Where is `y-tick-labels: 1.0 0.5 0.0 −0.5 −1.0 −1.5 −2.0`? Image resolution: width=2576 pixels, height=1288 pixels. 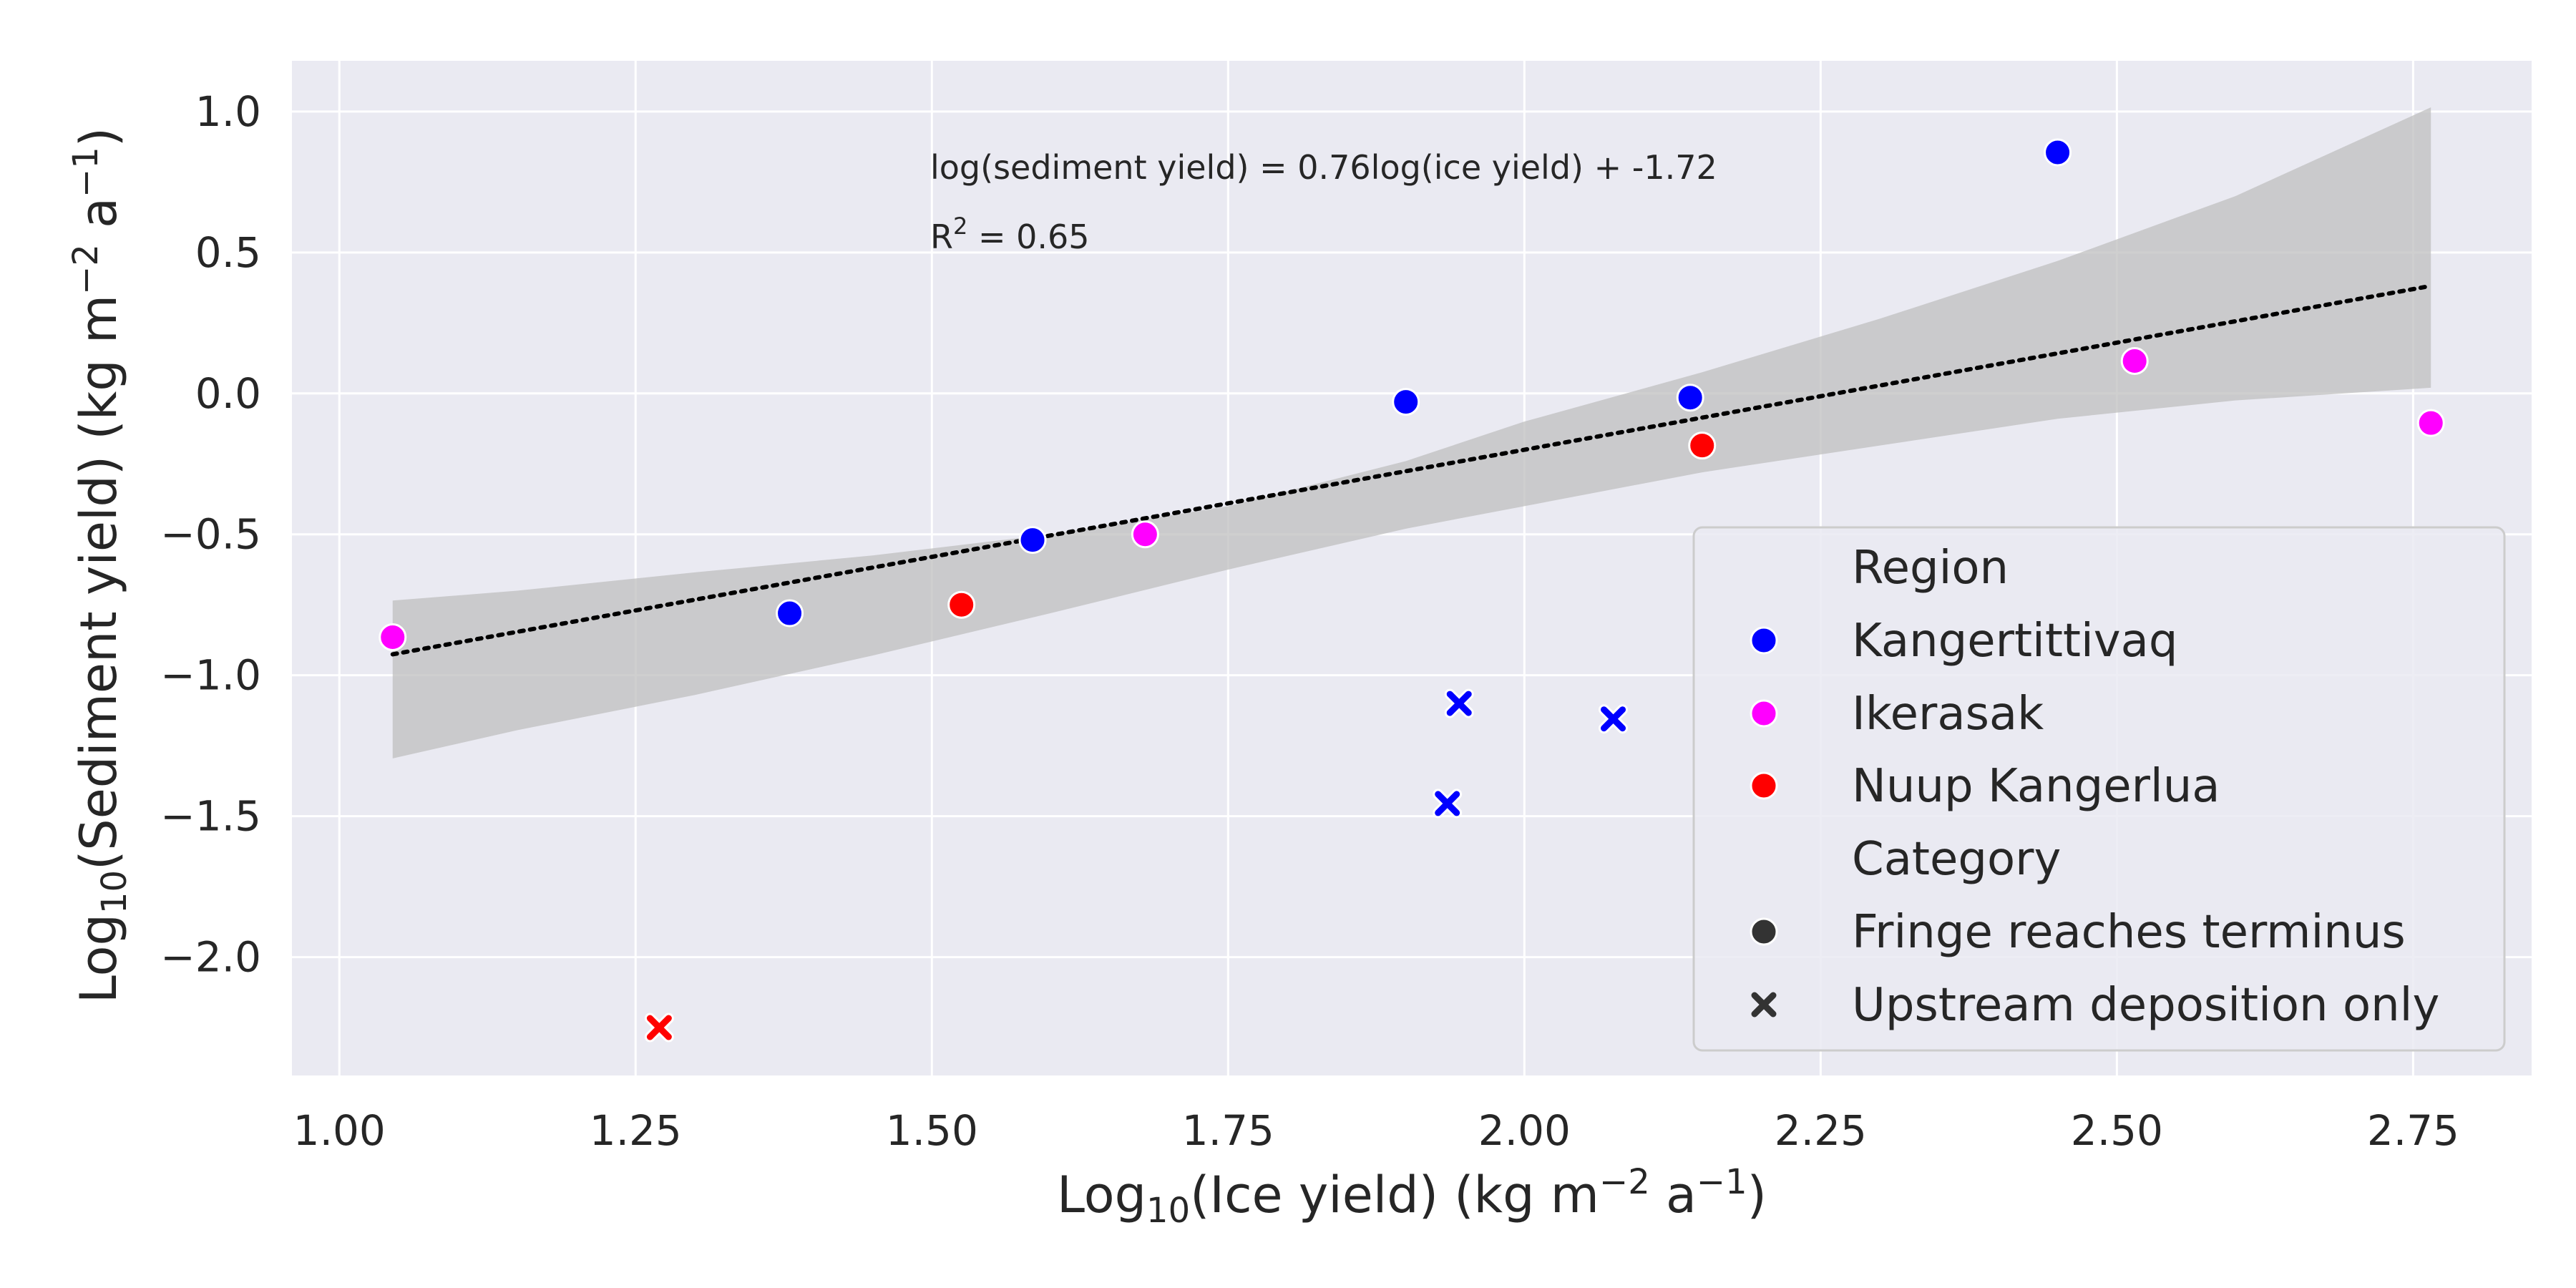 y-tick-labels: 1.0 0.5 0.0 −0.5 −1.0 −1.5 −2.0 is located at coordinates (210, 534).